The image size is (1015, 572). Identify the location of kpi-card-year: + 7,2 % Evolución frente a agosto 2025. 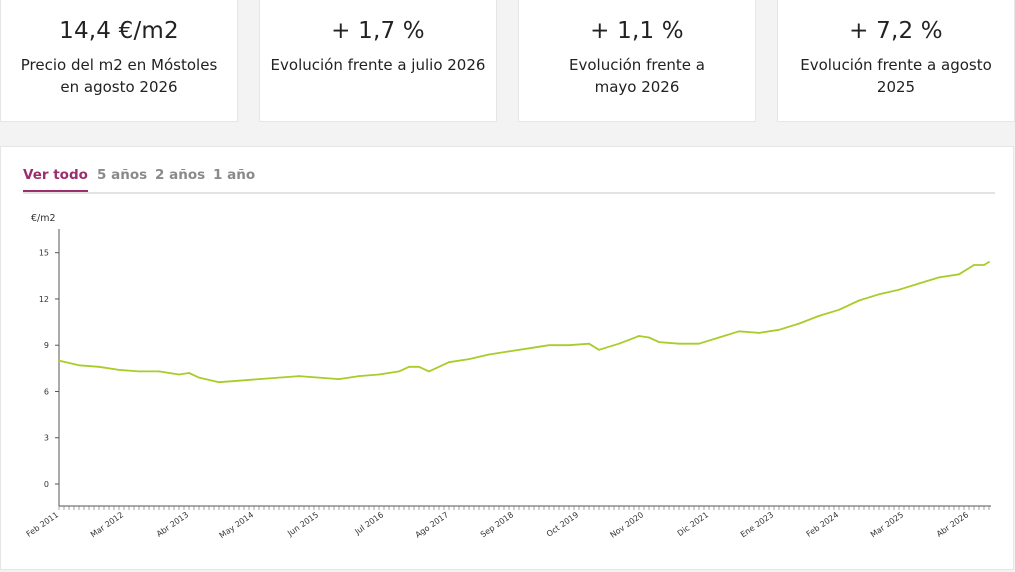
(896, 61).